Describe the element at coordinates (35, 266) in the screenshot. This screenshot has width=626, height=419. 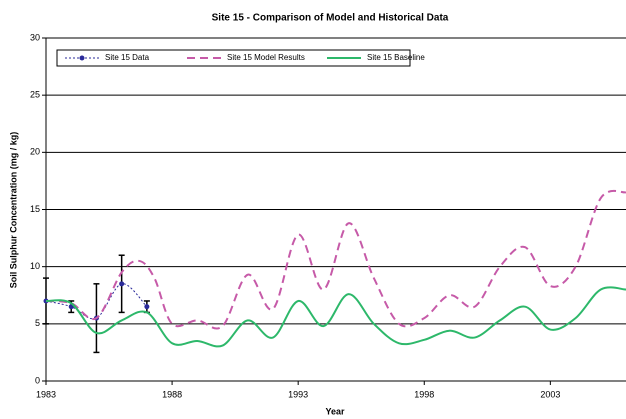
I see `y-tick-label: 10` at that location.